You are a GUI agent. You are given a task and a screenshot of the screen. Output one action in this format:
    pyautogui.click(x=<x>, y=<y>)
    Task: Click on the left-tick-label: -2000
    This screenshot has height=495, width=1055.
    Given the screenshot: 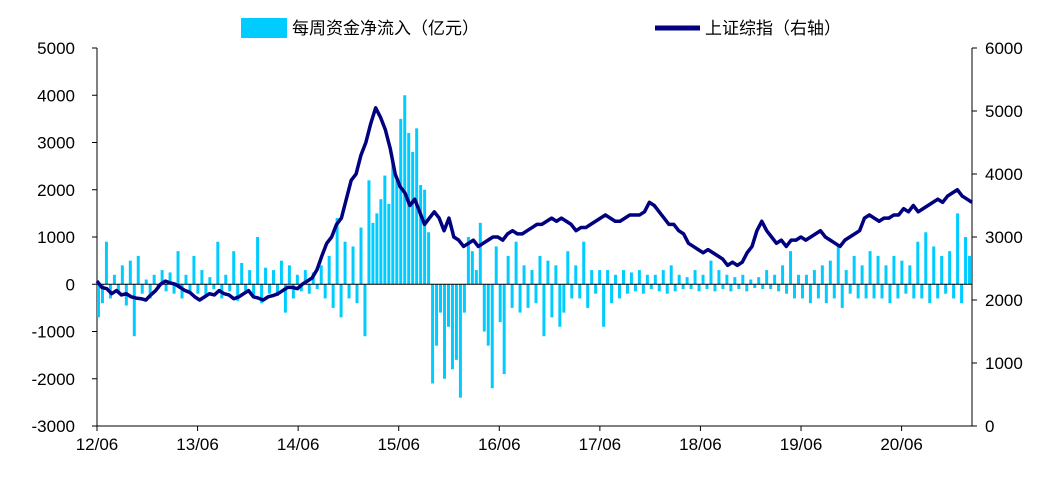 What is the action you would take?
    pyautogui.click(x=53, y=379)
    